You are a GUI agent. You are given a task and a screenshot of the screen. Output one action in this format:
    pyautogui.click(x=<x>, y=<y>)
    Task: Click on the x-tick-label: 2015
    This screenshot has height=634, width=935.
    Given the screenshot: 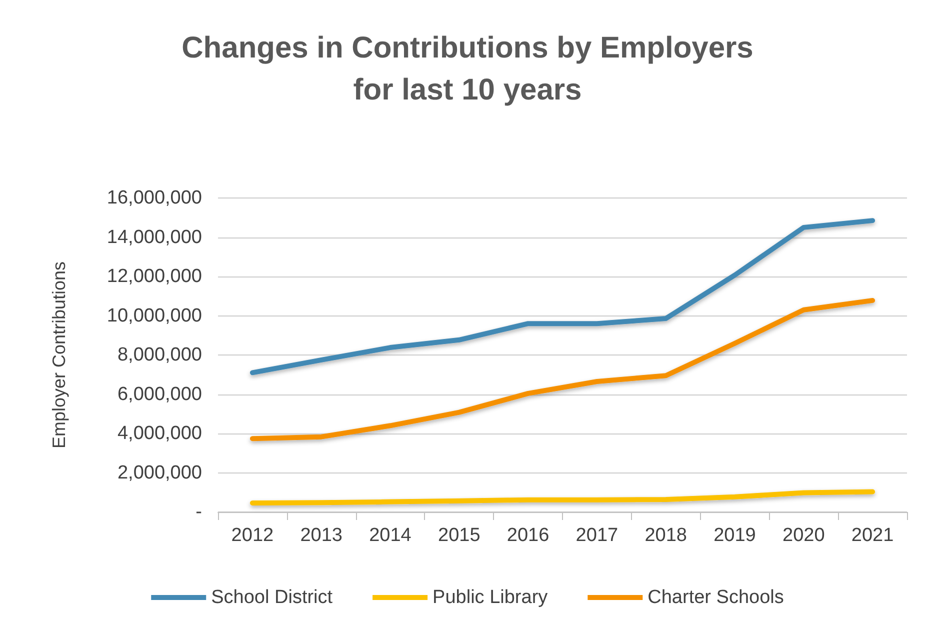 What is the action you would take?
    pyautogui.click(x=459, y=535)
    